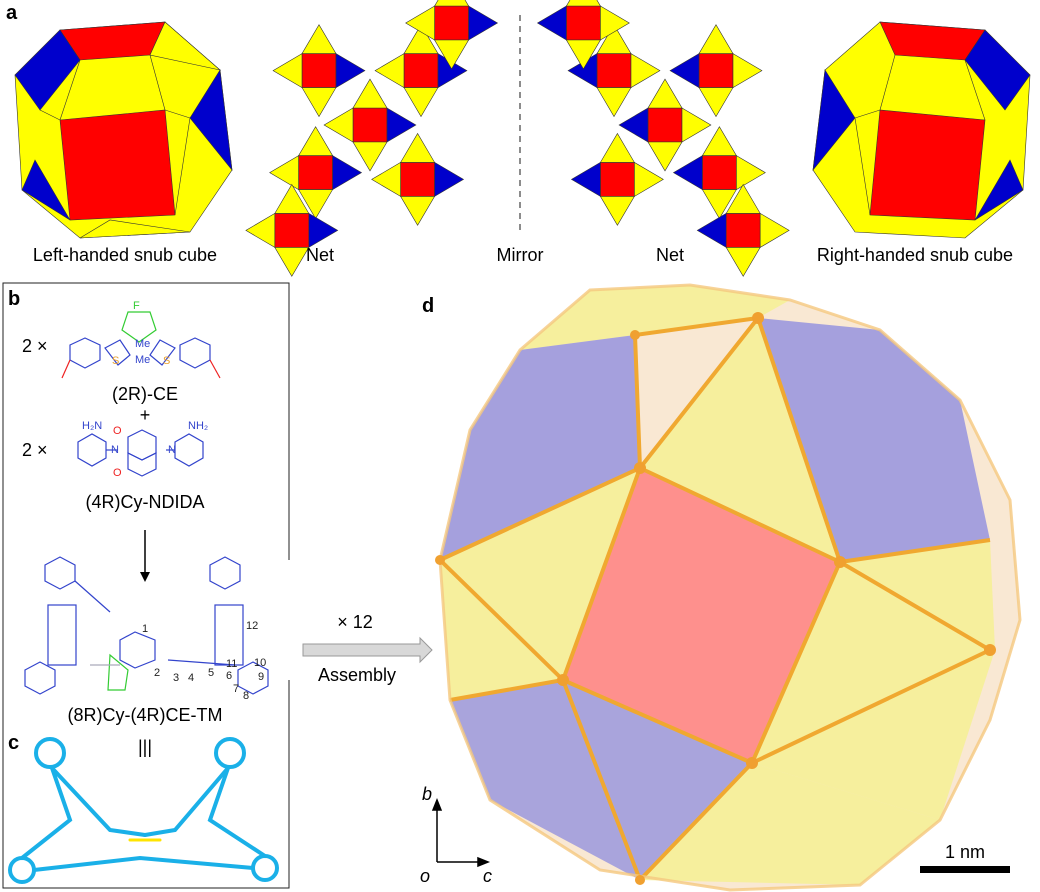  What do you see at coordinates (229, 676) in the screenshot?
I see `position-number: 6` at bounding box center [229, 676].